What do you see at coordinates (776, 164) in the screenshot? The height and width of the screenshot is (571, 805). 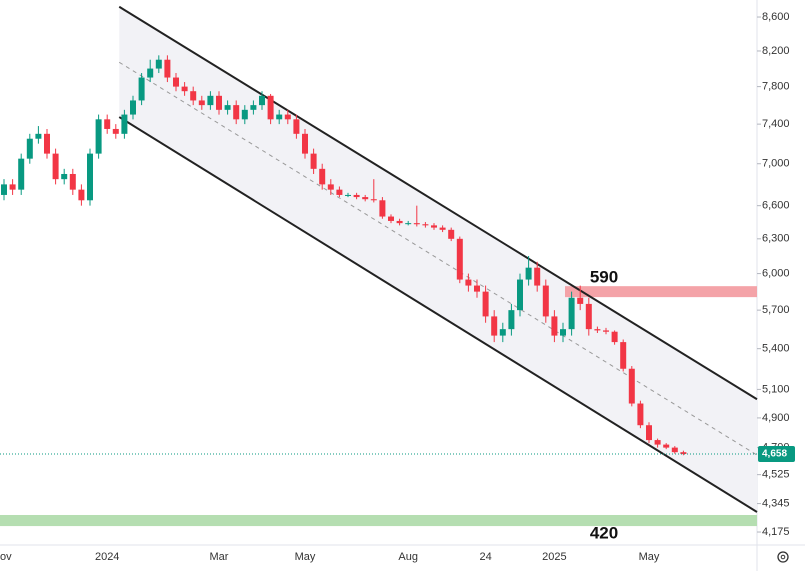 I see `y-tick-label: 7,000` at bounding box center [776, 164].